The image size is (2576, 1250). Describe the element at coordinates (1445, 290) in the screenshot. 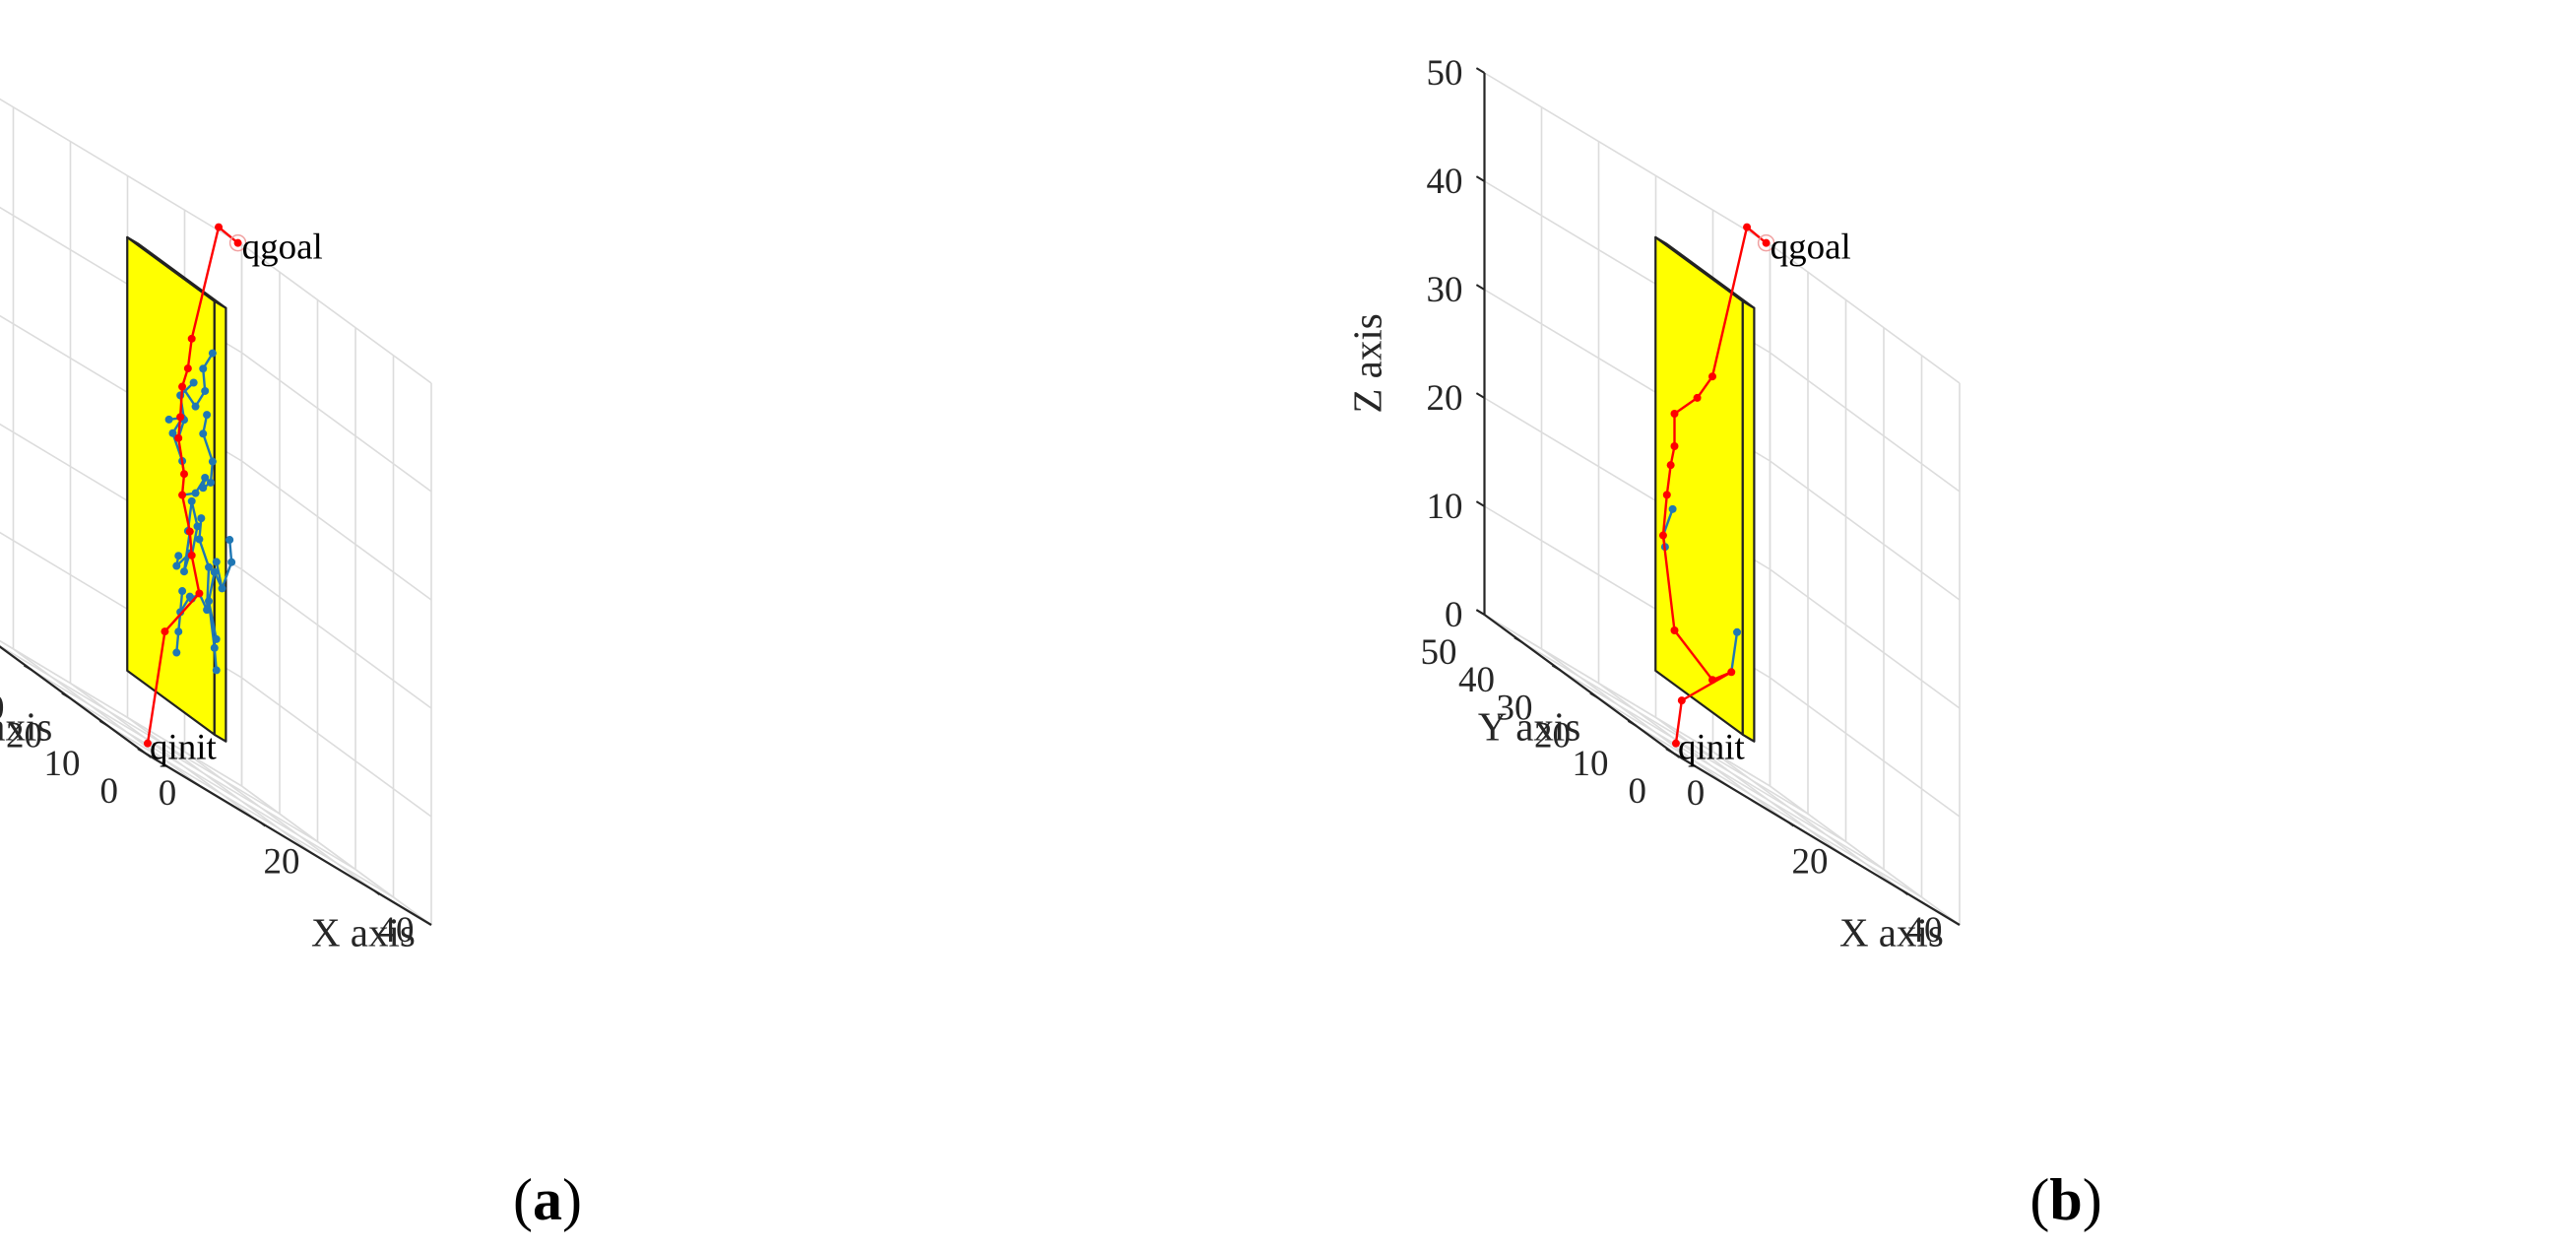

I see `z-tick-label: 30` at that location.